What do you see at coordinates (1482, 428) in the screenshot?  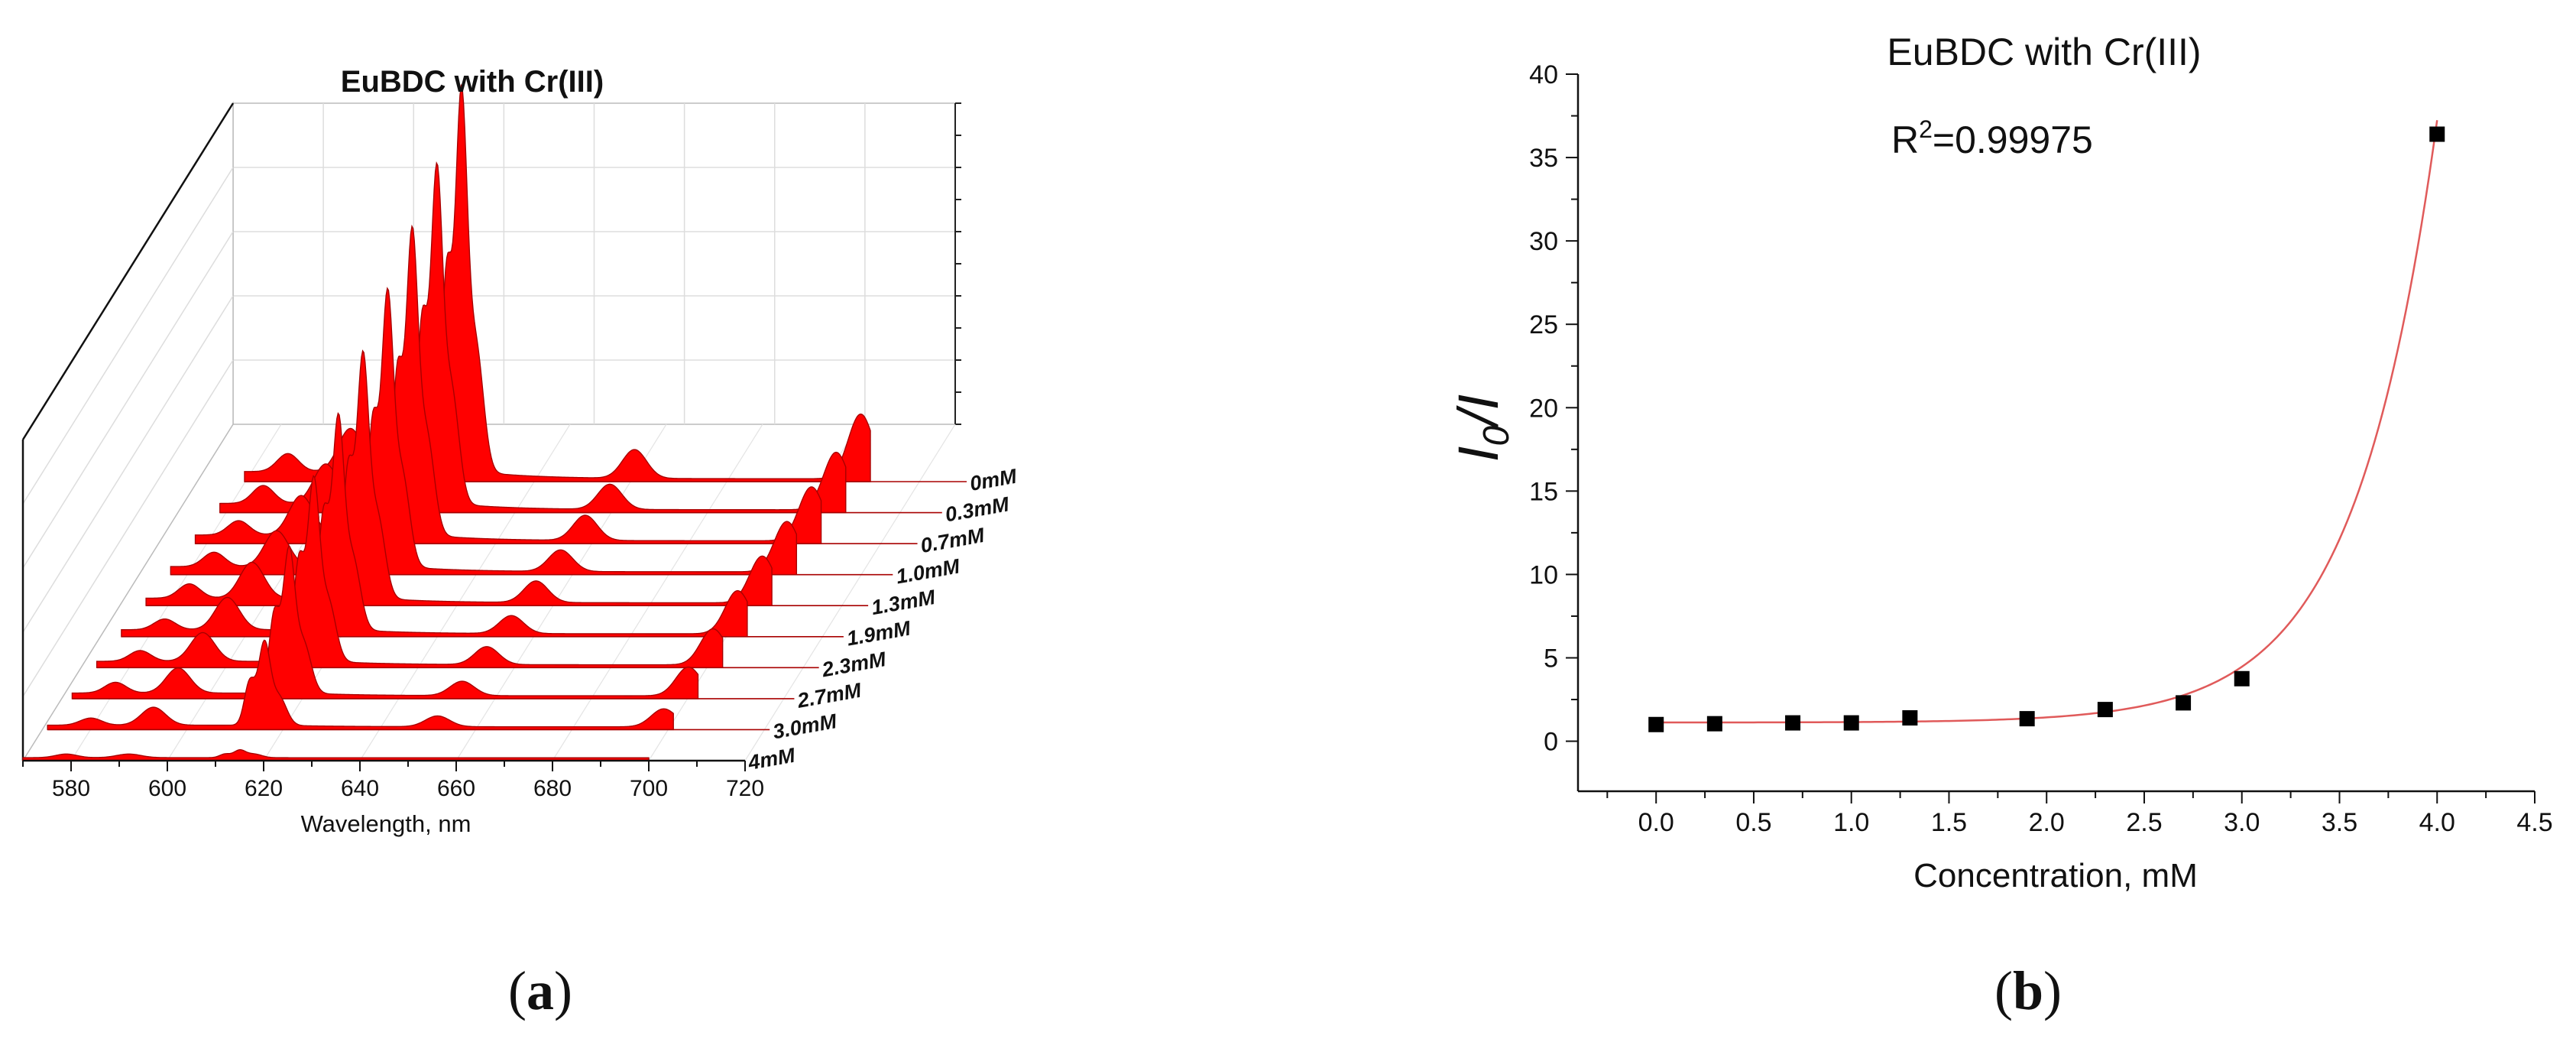 I see `y-axis-title: I0/I` at bounding box center [1482, 428].